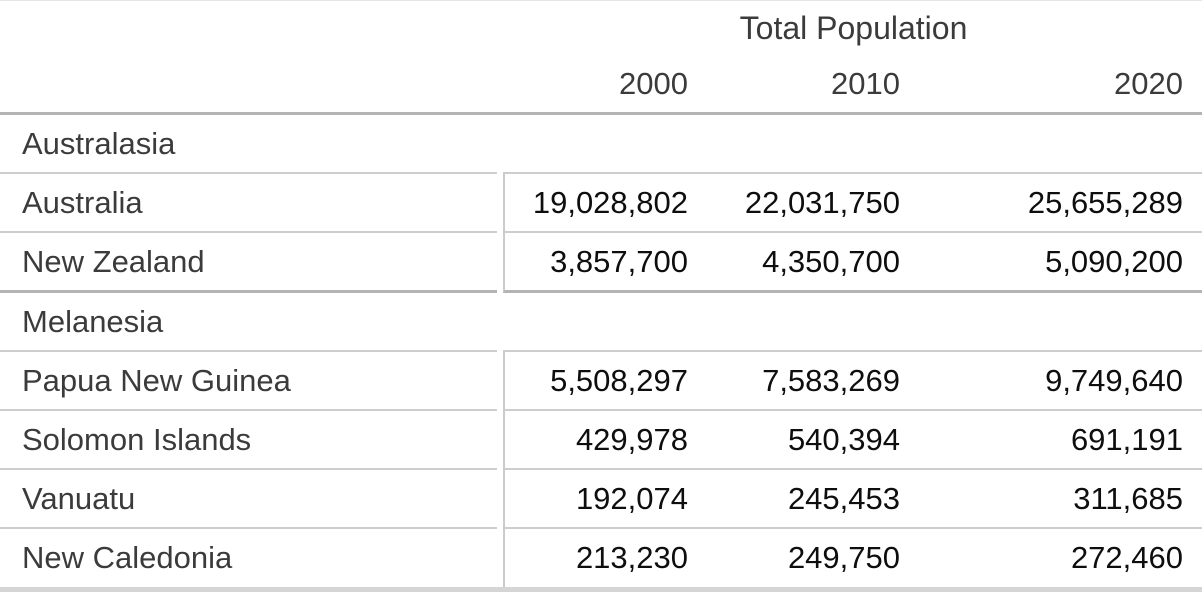  What do you see at coordinates (1126, 557) in the screenshot?
I see `value-2020: 272,460` at bounding box center [1126, 557].